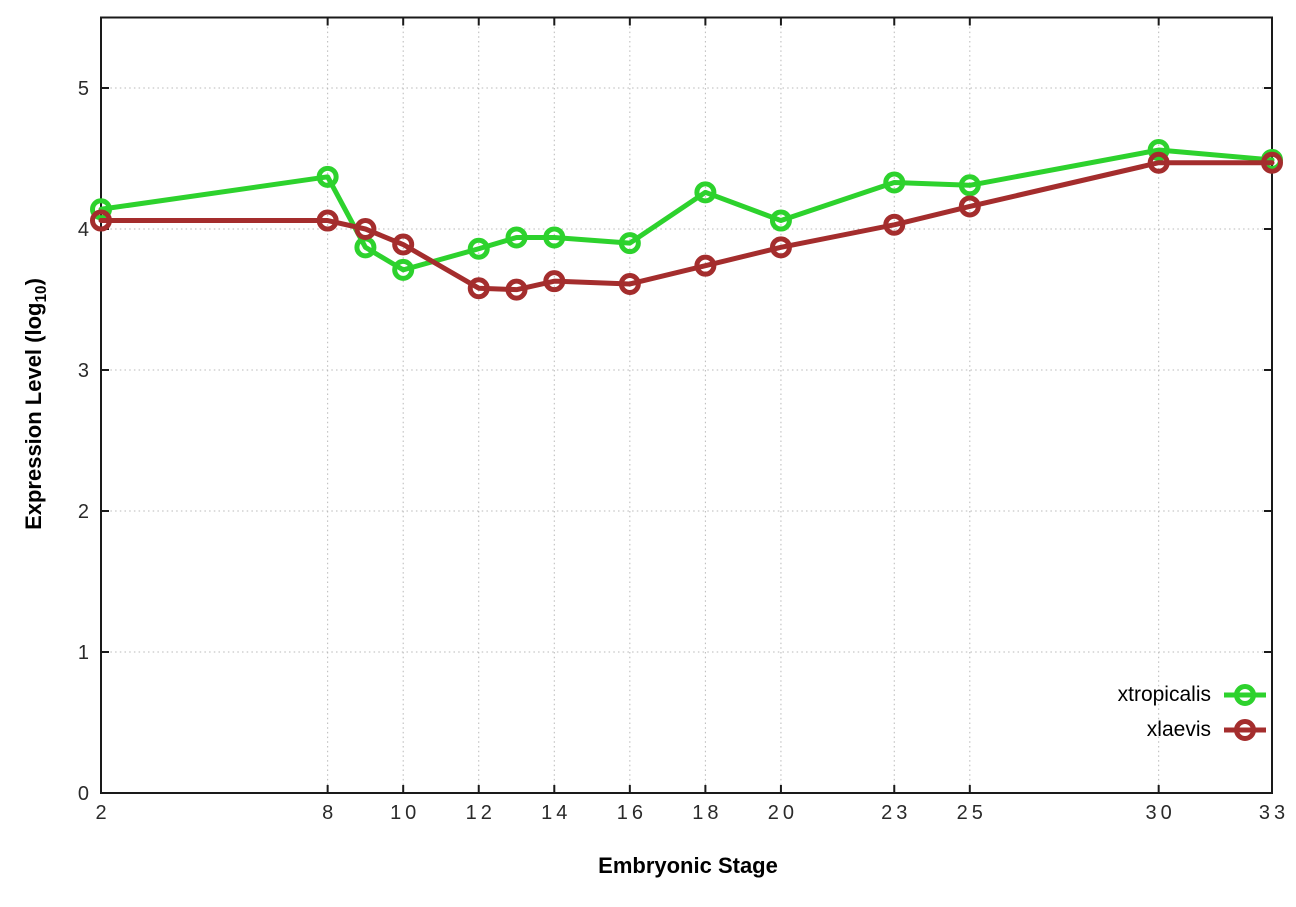 Image resolution: width=1296 pixels, height=907 pixels. Describe the element at coordinates (83, 89) in the screenshot. I see `y-tick-label: 5` at that location.